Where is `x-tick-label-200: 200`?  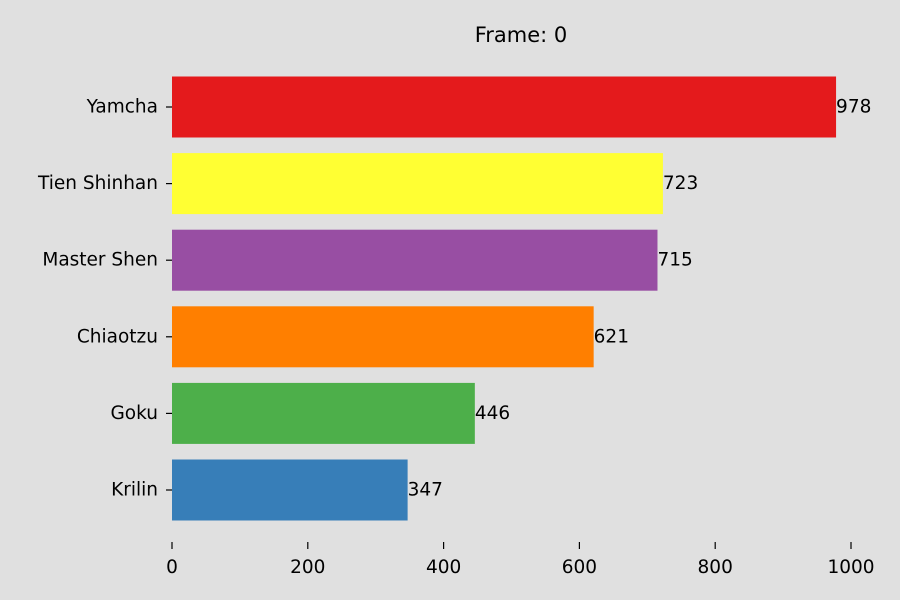
x-tick-label-200: 200 is located at coordinates (307, 567).